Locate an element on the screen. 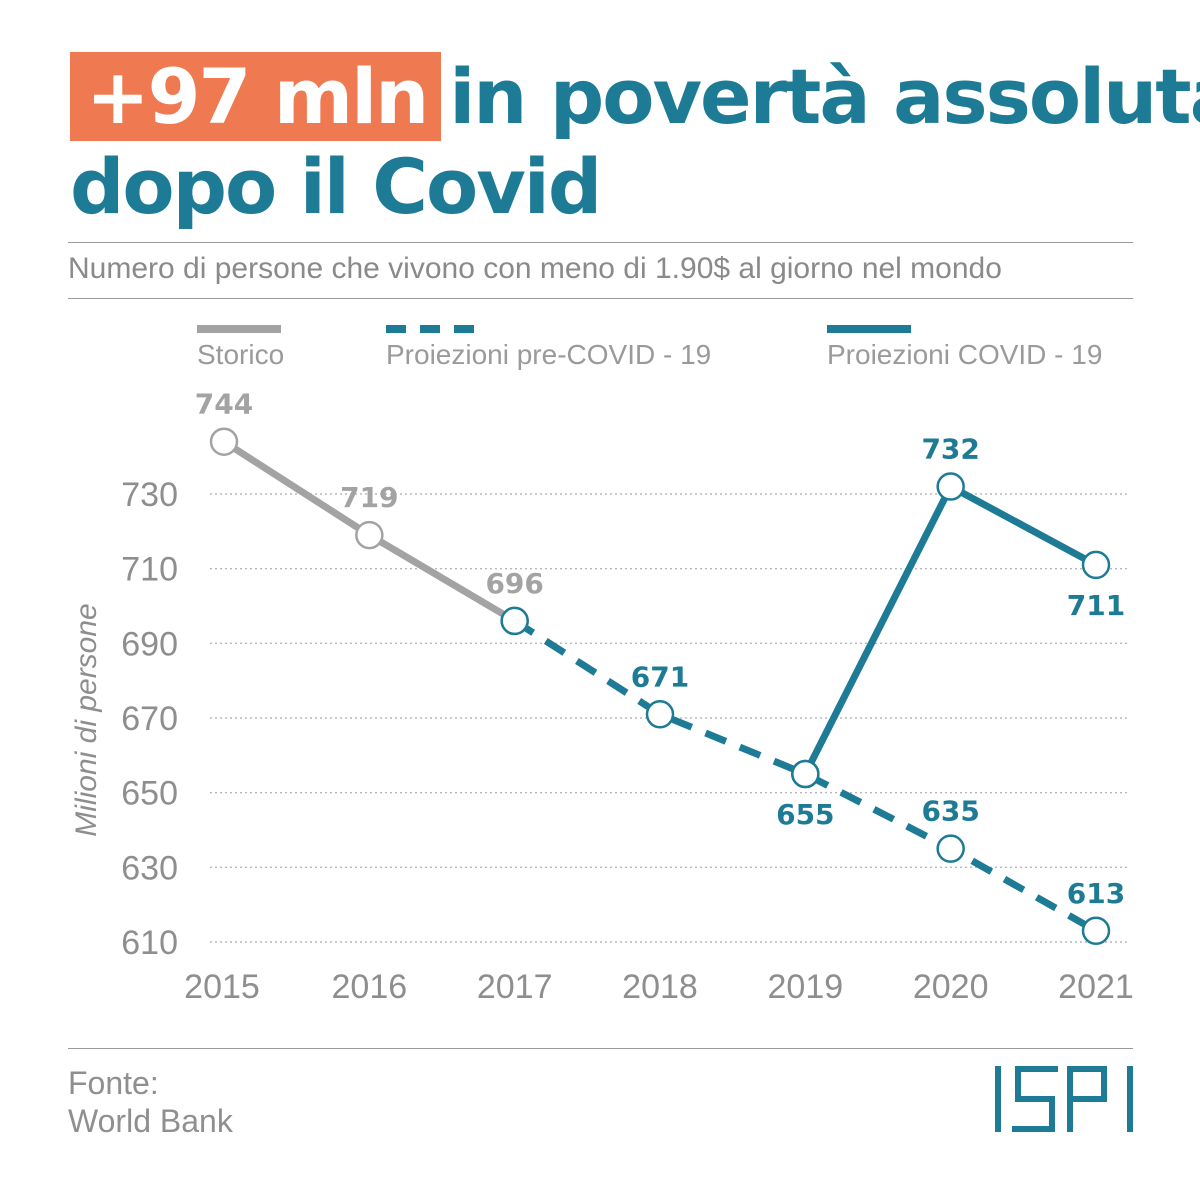 The height and width of the screenshot is (1200, 1200). y-tick-label-630: 630 is located at coordinates (149, 868).